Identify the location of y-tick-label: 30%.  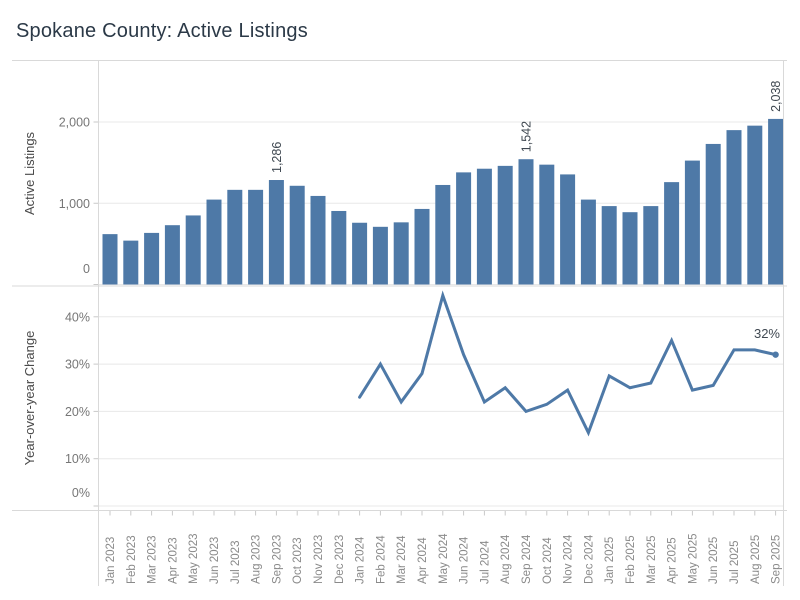
(77, 365).